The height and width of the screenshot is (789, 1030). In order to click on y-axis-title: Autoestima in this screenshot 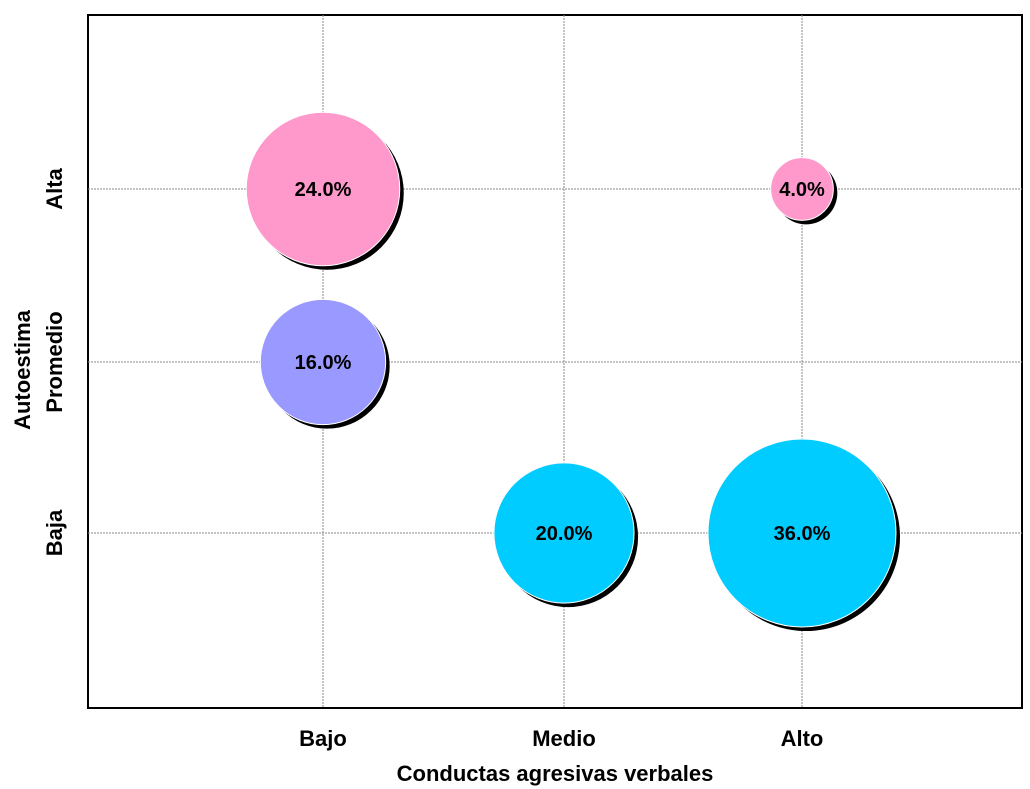, I will do `click(22, 369)`.